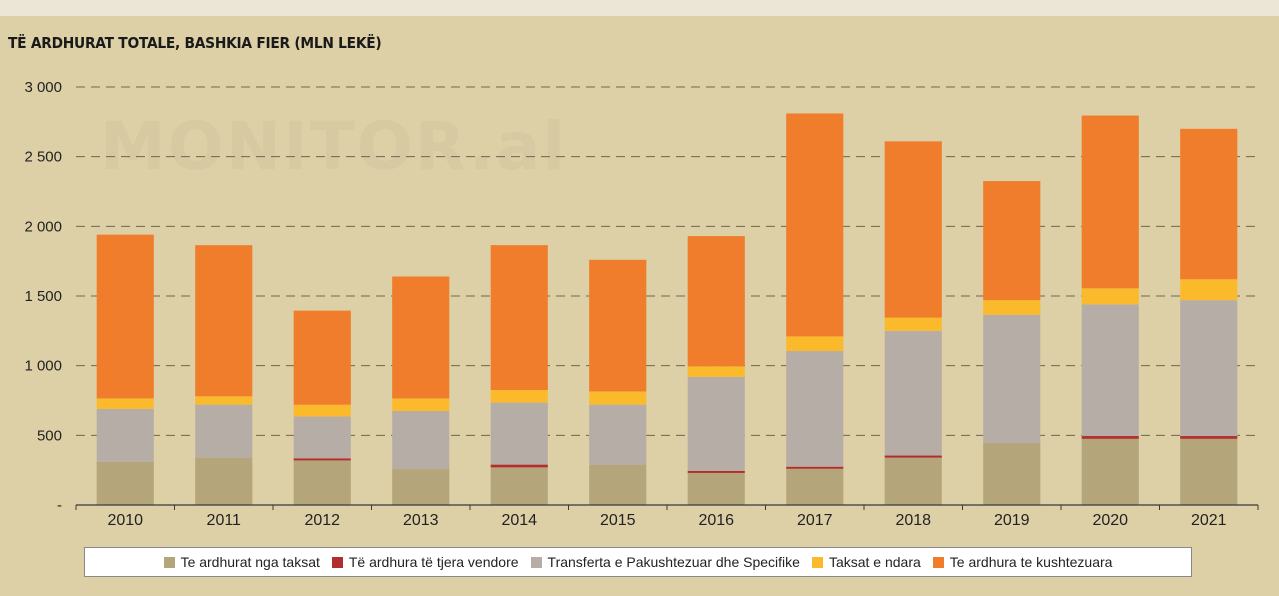  I want to click on bar-segment-te-ardhura-te-kushtezuara-2013, so click(421, 337).